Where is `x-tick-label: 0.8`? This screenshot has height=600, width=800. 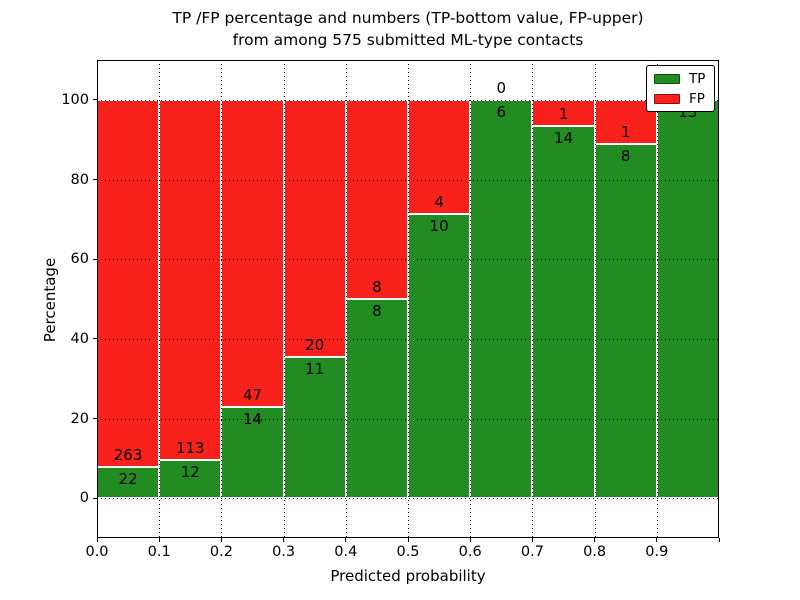
x-tick-label: 0.8 is located at coordinates (595, 552).